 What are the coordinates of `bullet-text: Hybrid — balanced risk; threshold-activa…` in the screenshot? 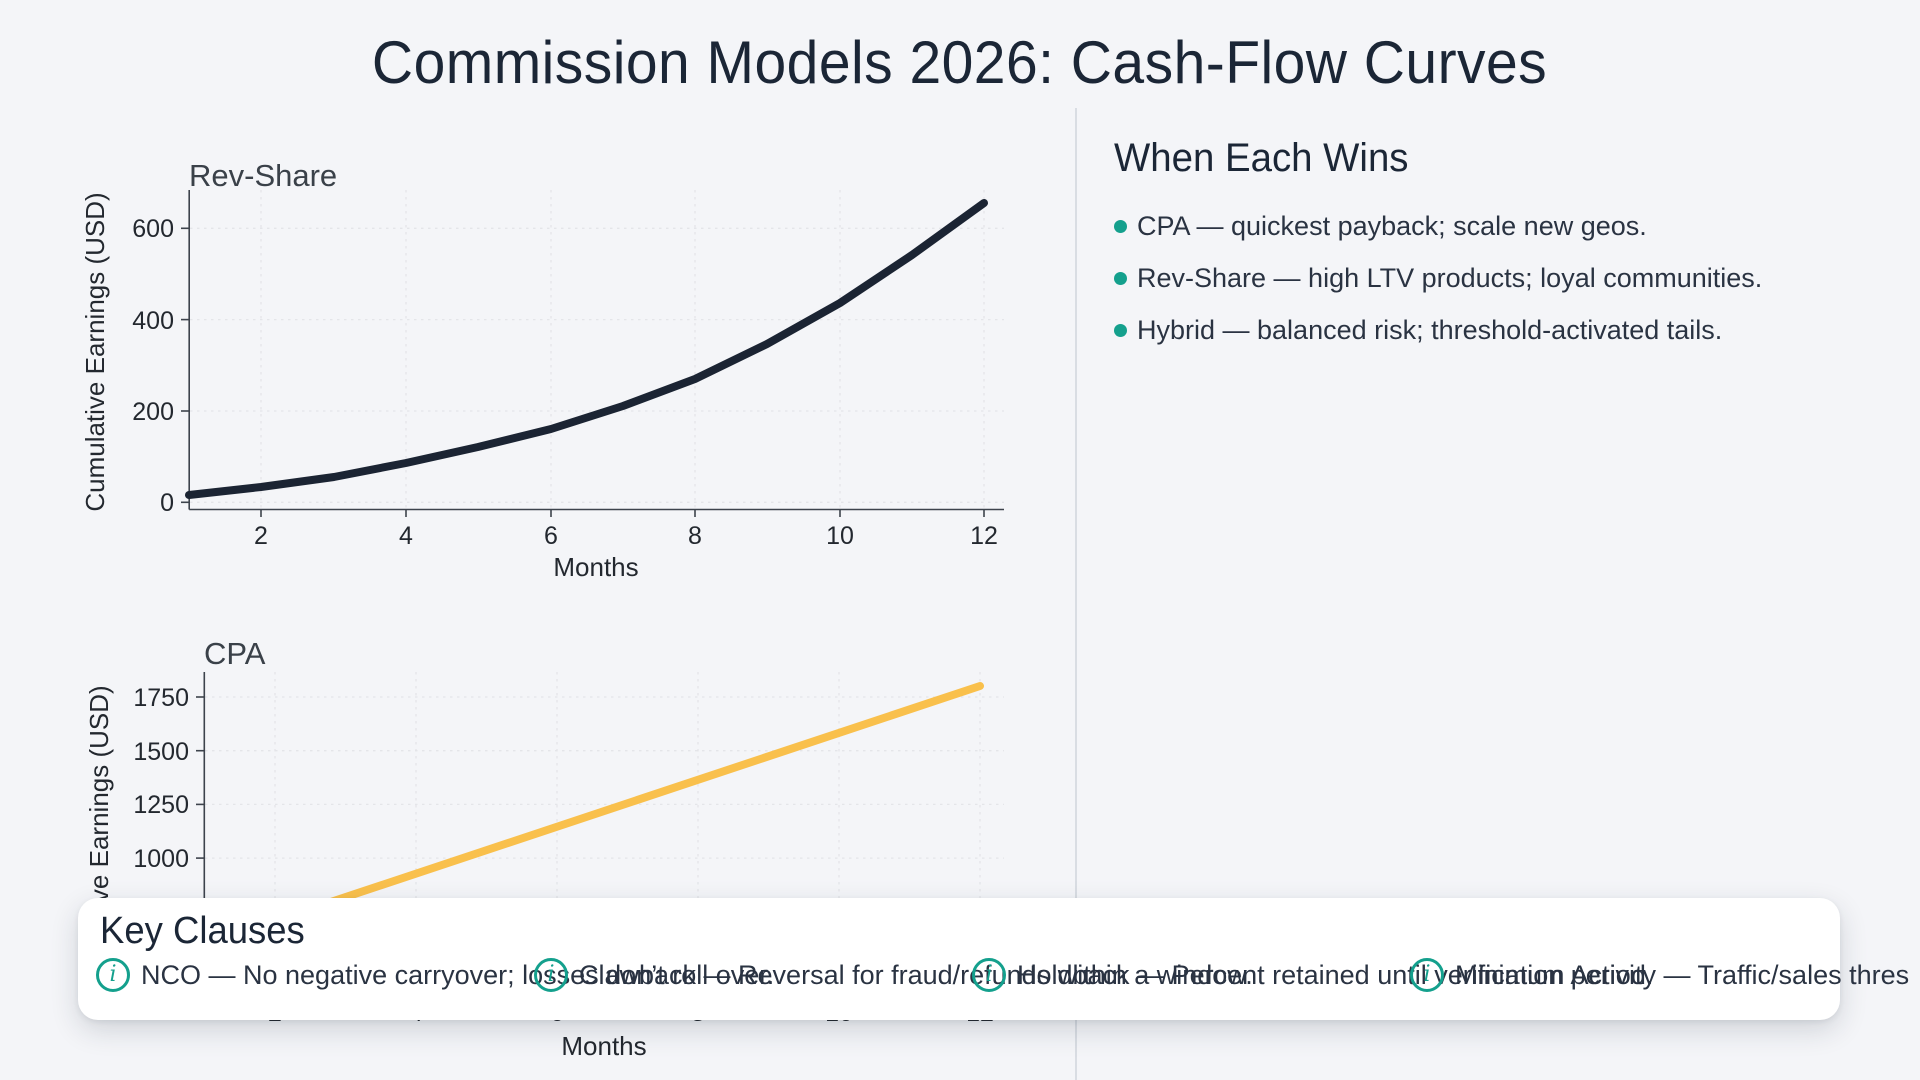 It's located at (1430, 330).